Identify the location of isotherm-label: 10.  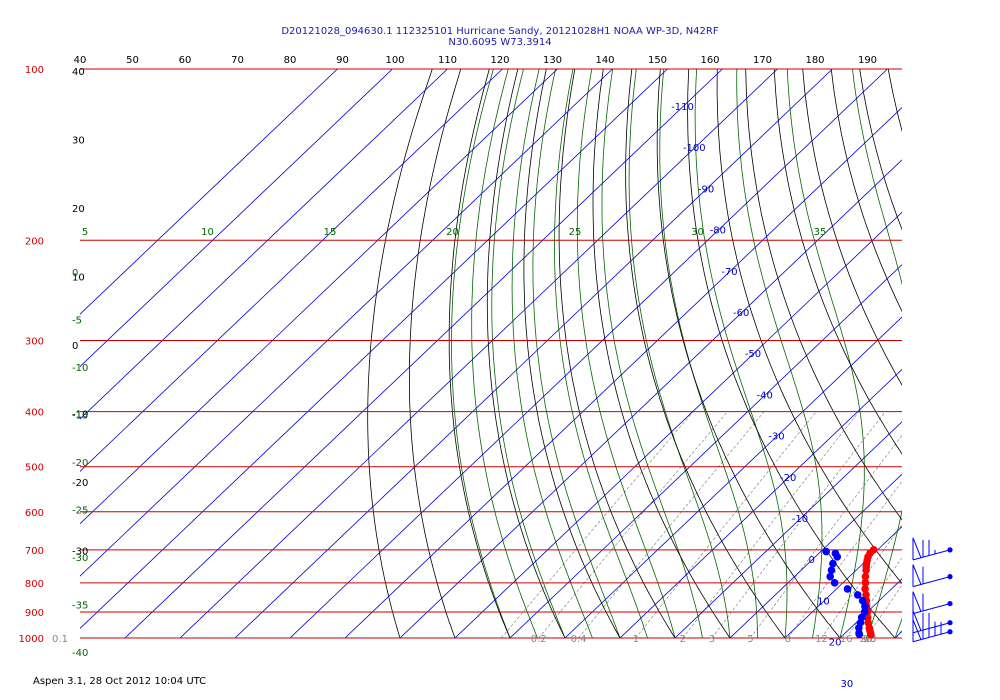
(823, 601).